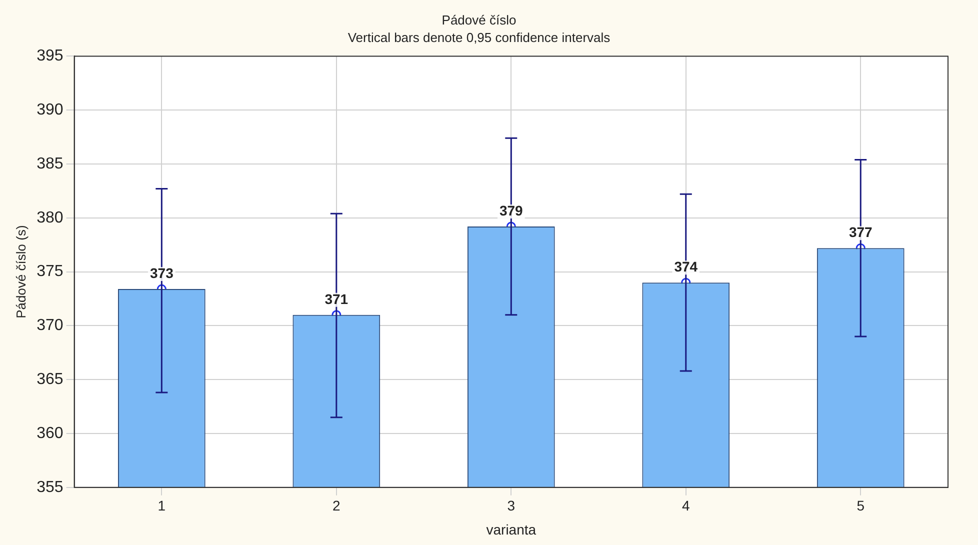 Image resolution: width=978 pixels, height=545 pixels. I want to click on y-tick-label: 355, so click(50, 487).